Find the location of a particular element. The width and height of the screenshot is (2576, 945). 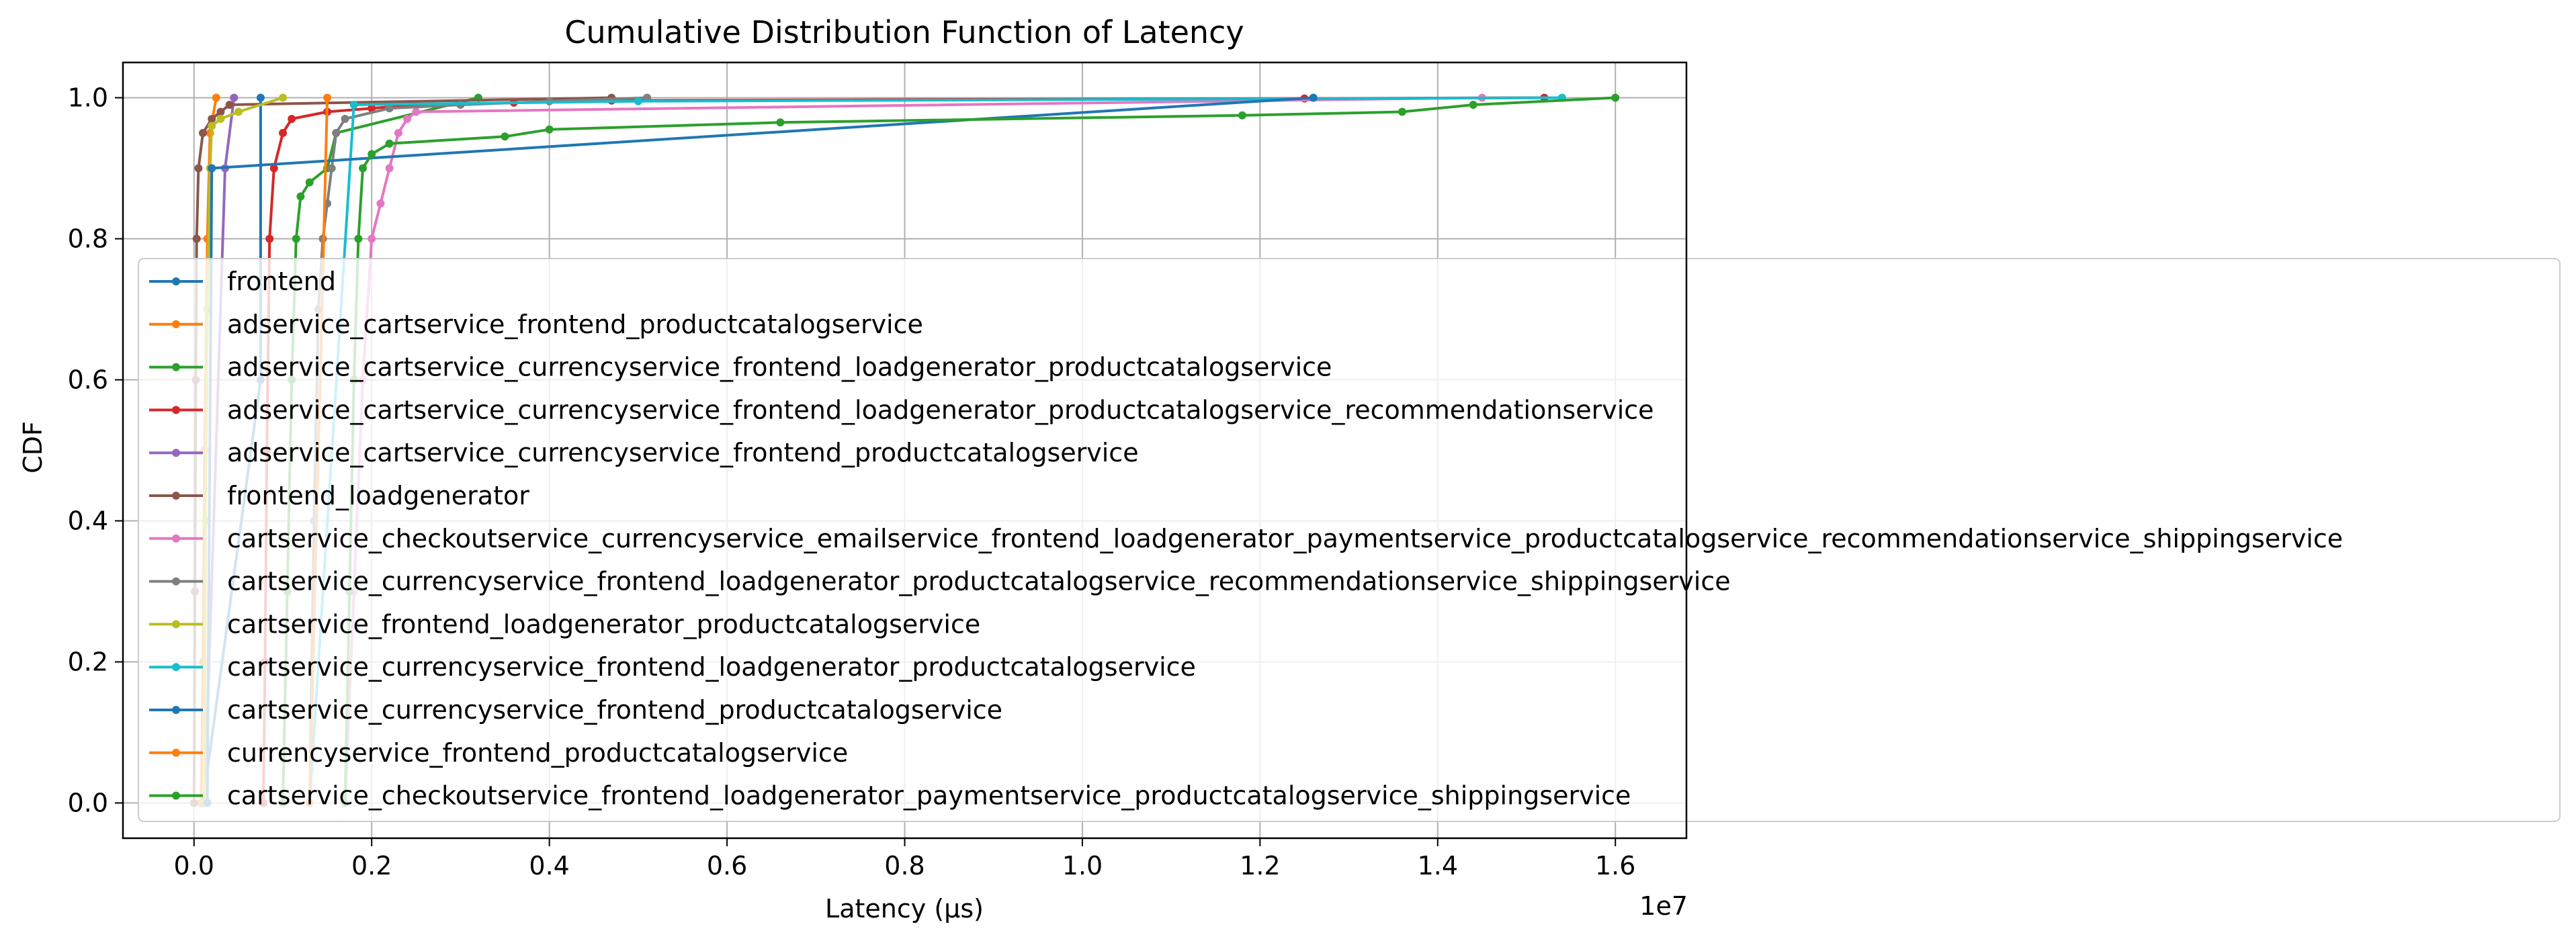

x-tick-label: 0.8 is located at coordinates (904, 866).